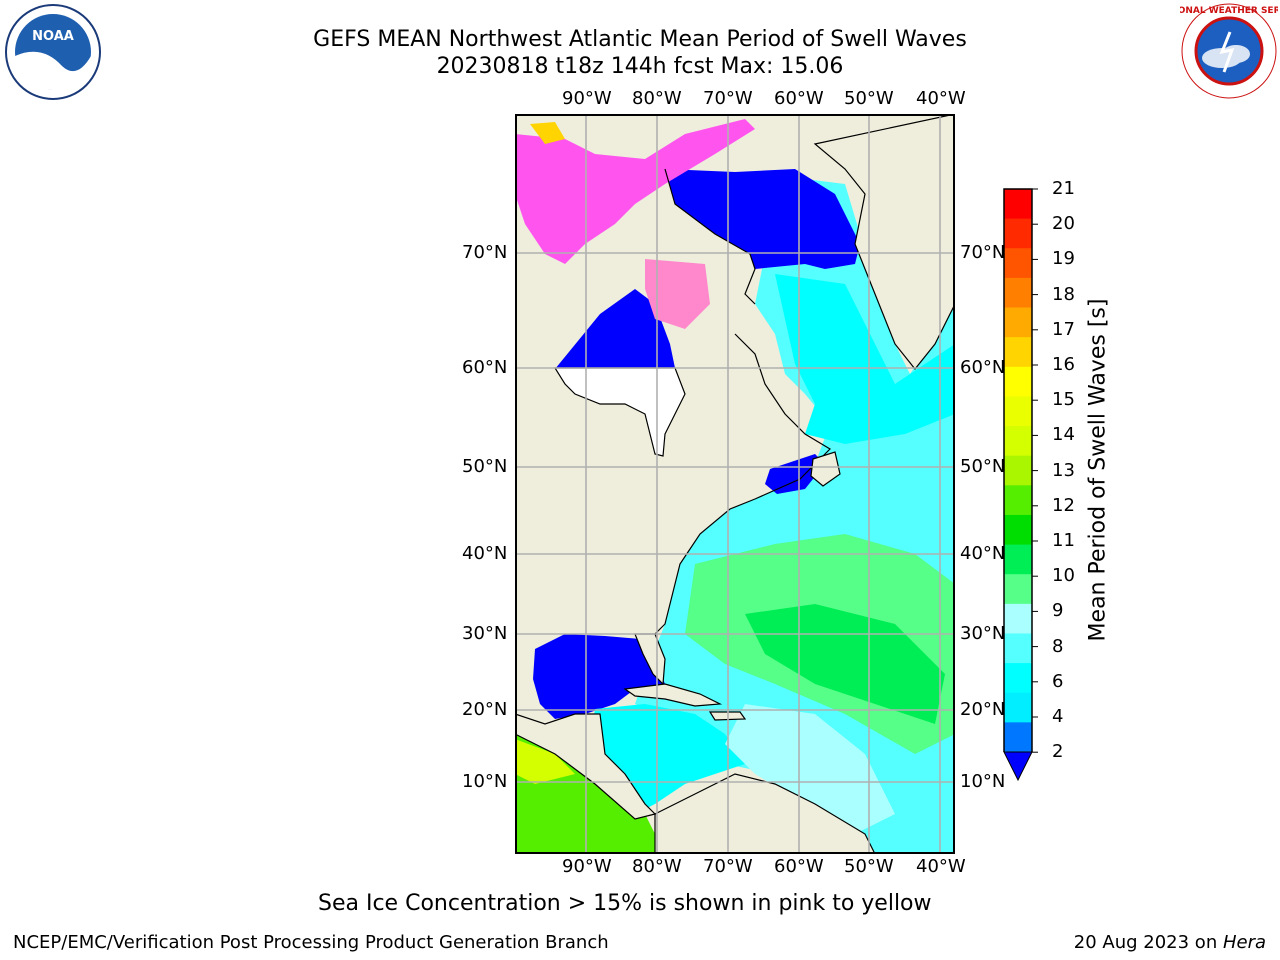 This screenshot has height=960, width=1280. I want to click on ocean-hudson-bay, so click(615, 329).